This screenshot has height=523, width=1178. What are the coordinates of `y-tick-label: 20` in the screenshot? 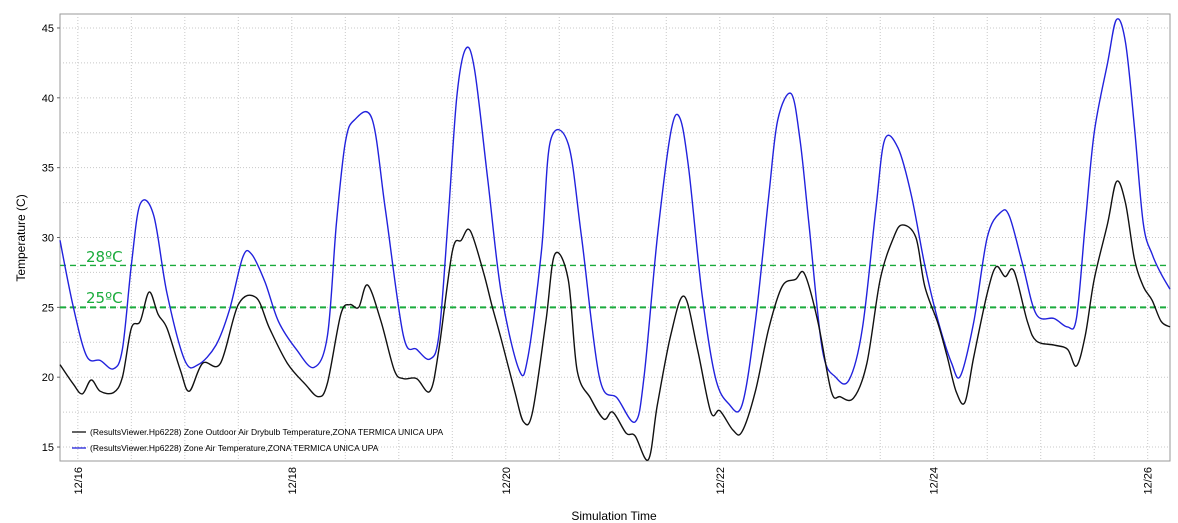 It's located at (48, 378).